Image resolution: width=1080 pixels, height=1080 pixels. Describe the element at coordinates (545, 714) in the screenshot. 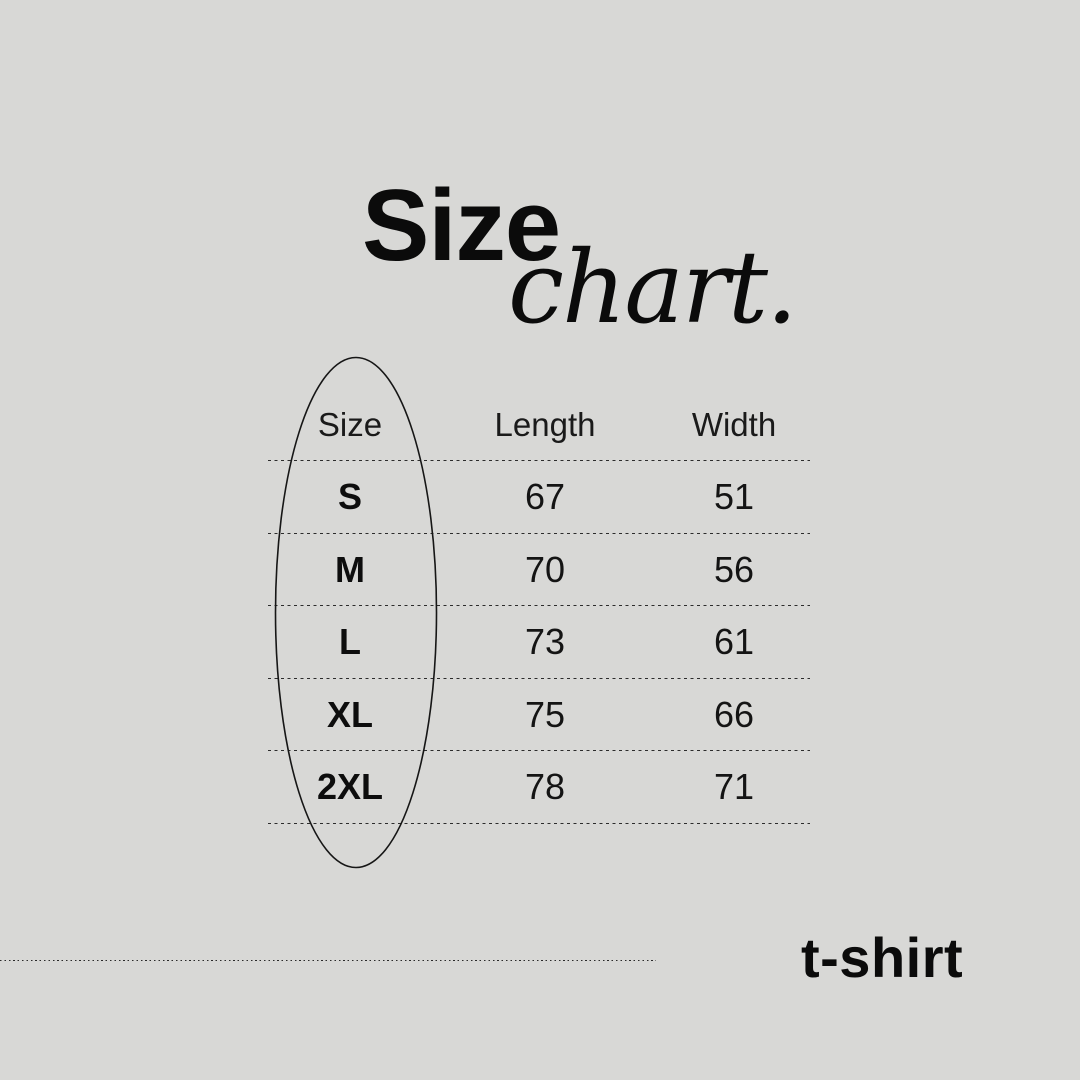

I see `length-cell: 75` at that location.